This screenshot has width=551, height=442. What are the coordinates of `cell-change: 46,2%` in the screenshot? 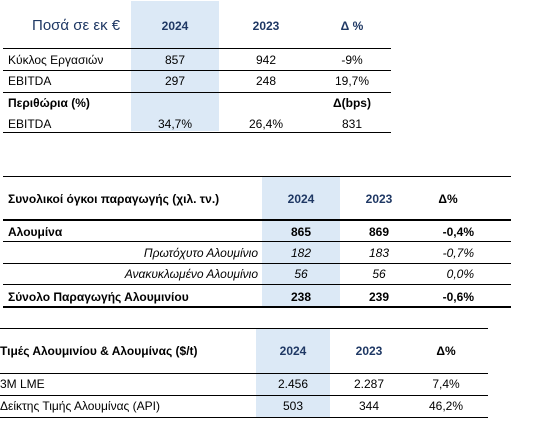 It's located at (446, 406).